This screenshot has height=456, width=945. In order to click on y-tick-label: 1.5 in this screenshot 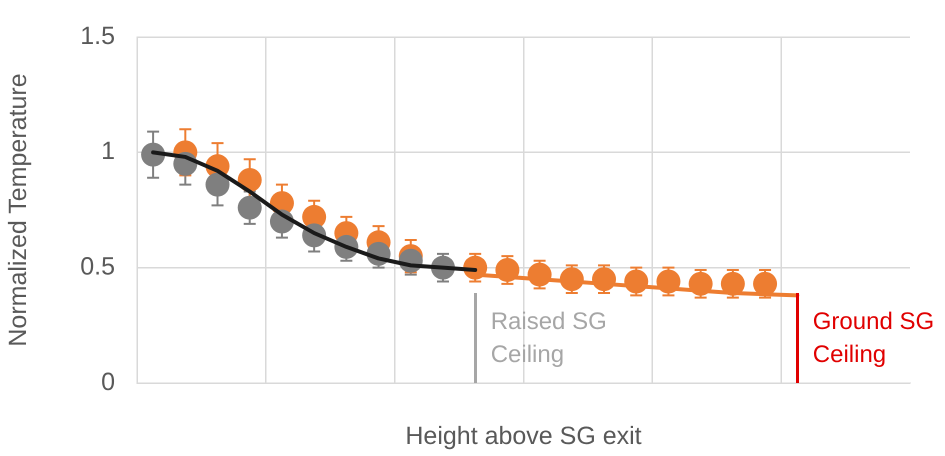, I will do `click(97, 36)`.